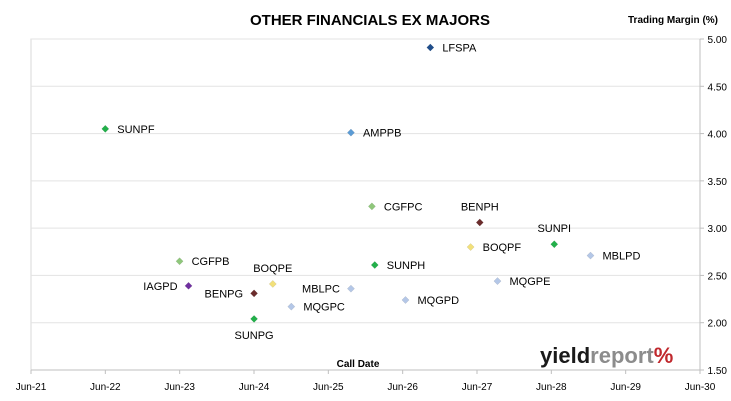  I want to click on point-label-mblpc: MBLPC, so click(321, 290).